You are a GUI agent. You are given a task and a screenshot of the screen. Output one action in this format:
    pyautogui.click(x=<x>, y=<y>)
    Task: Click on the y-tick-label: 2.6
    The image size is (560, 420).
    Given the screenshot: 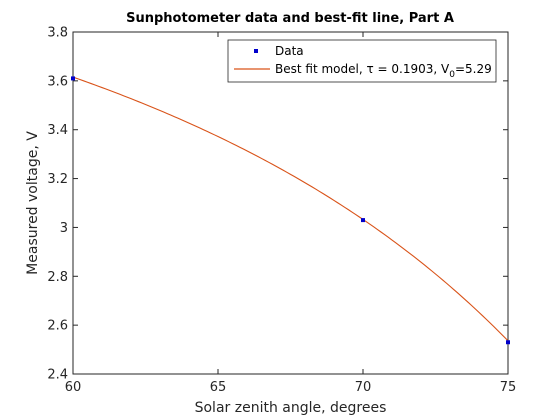 What is the action you would take?
    pyautogui.click(x=57, y=326)
    